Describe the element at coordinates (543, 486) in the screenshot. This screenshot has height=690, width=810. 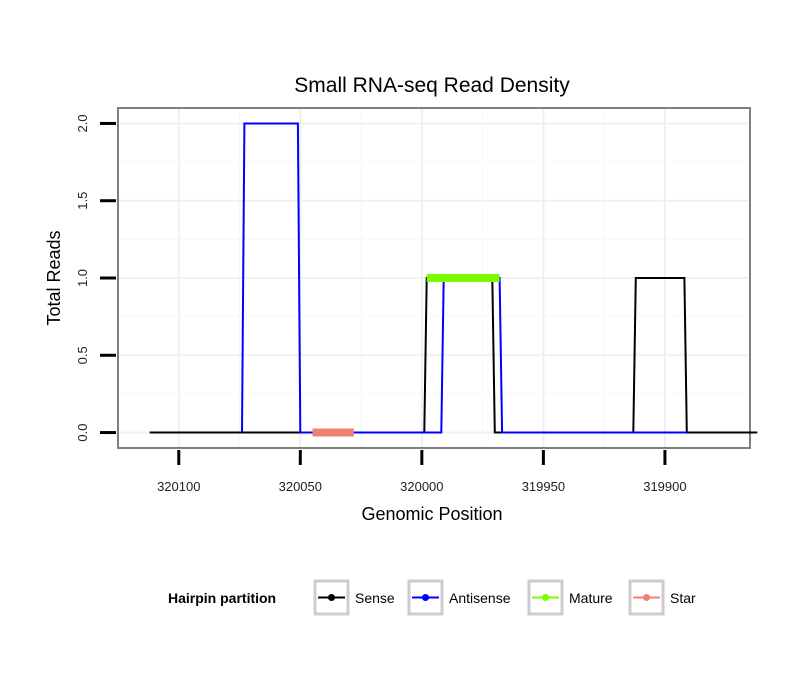
I see `x-tick-label: 319950` at that location.